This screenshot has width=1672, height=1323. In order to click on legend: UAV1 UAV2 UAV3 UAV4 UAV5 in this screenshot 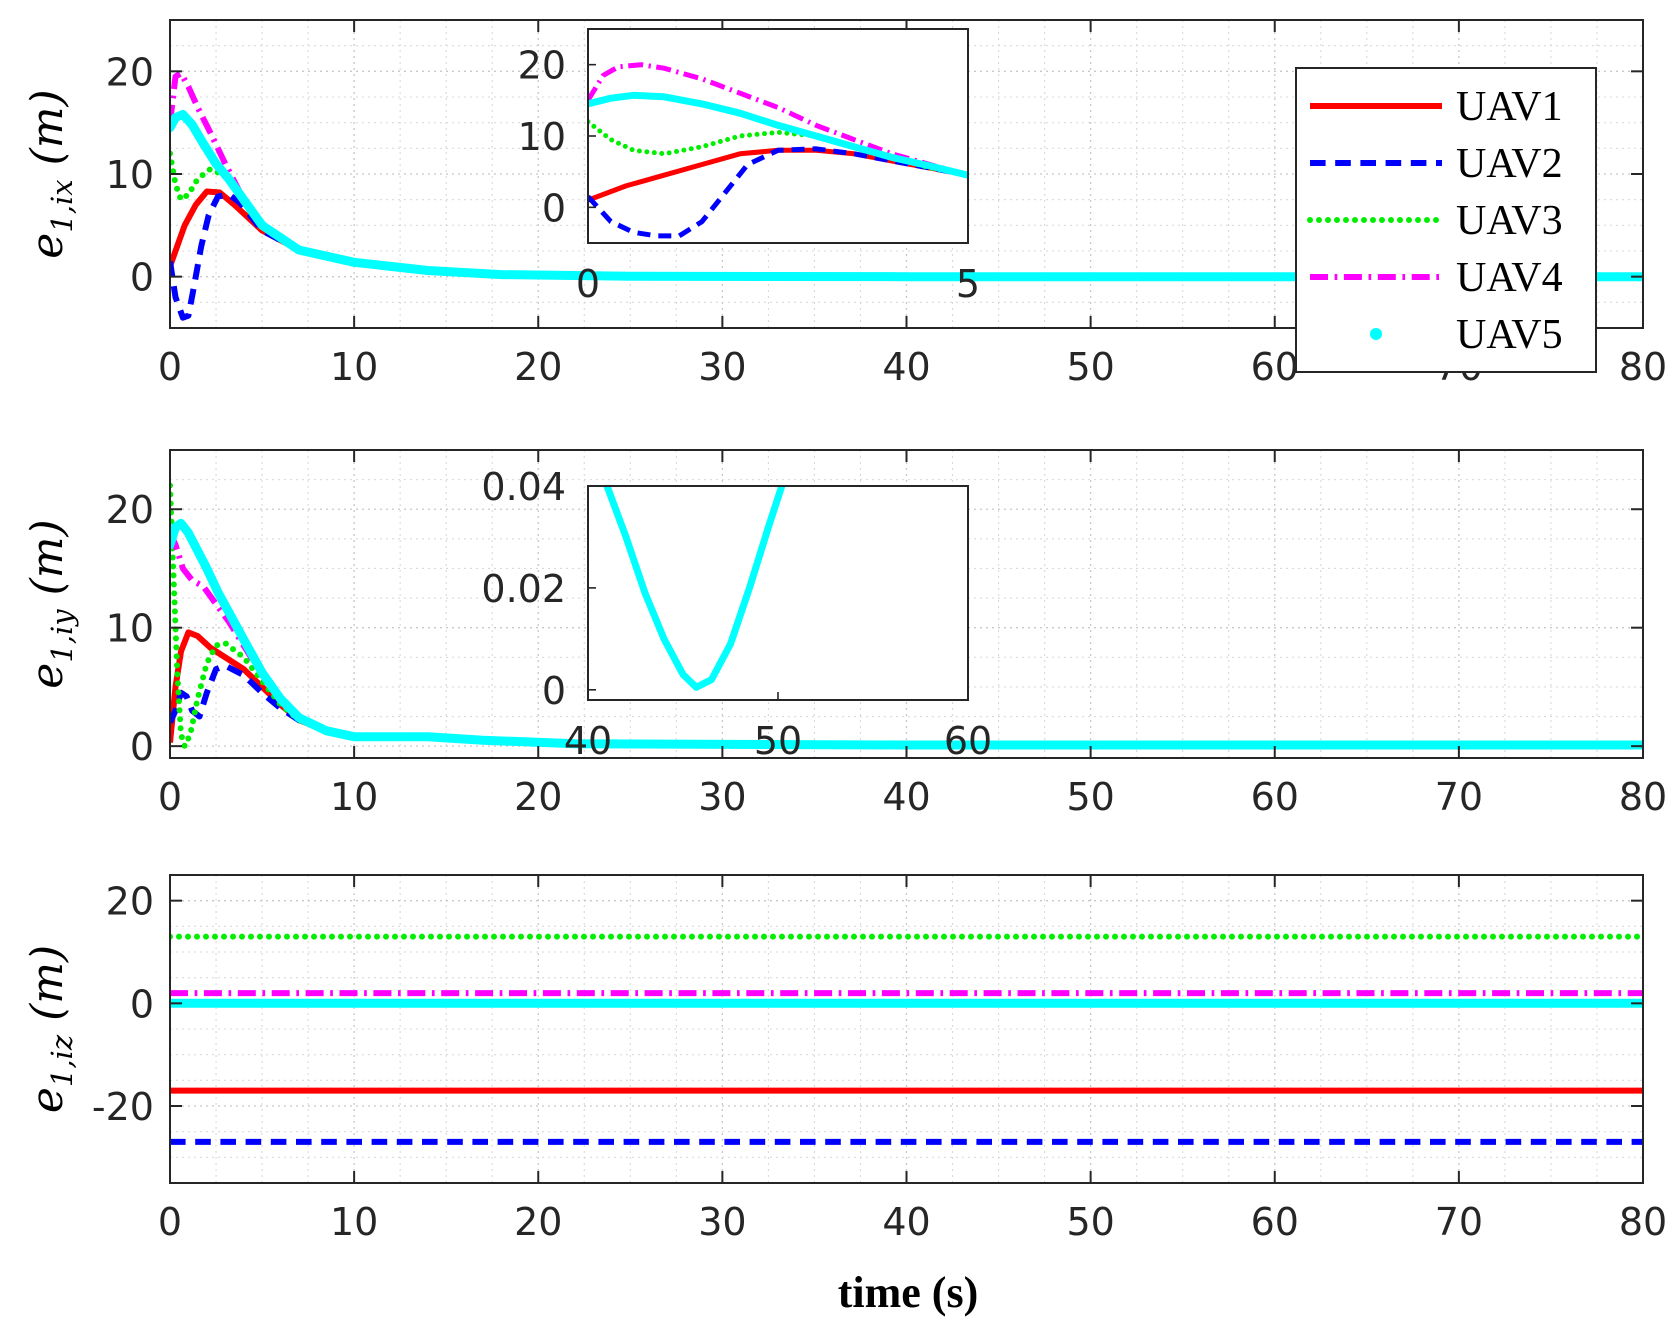, I will do `click(1446, 220)`.